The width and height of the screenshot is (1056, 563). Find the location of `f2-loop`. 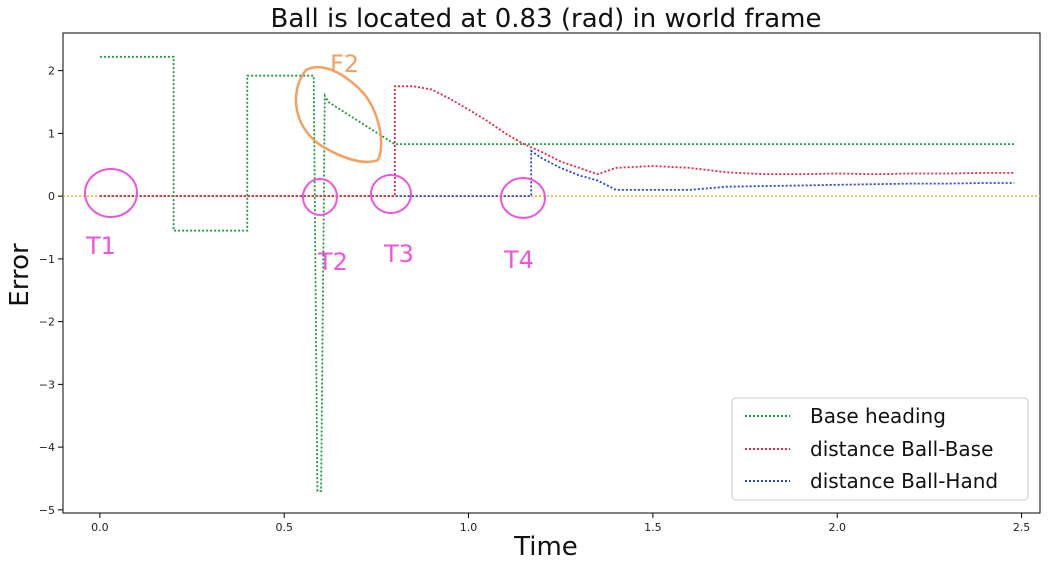

f2-loop is located at coordinates (338, 114).